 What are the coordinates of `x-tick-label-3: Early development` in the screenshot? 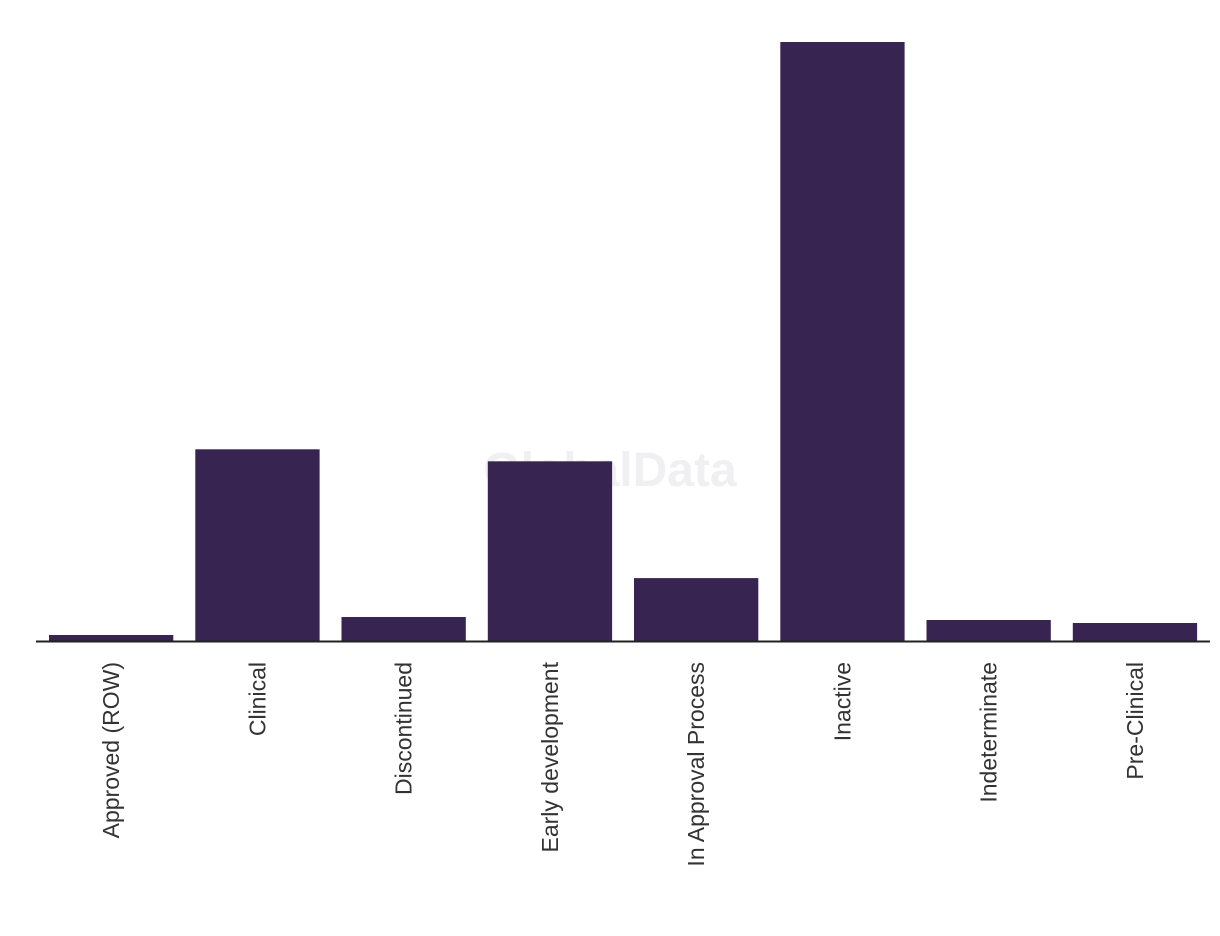 It's located at (550, 756).